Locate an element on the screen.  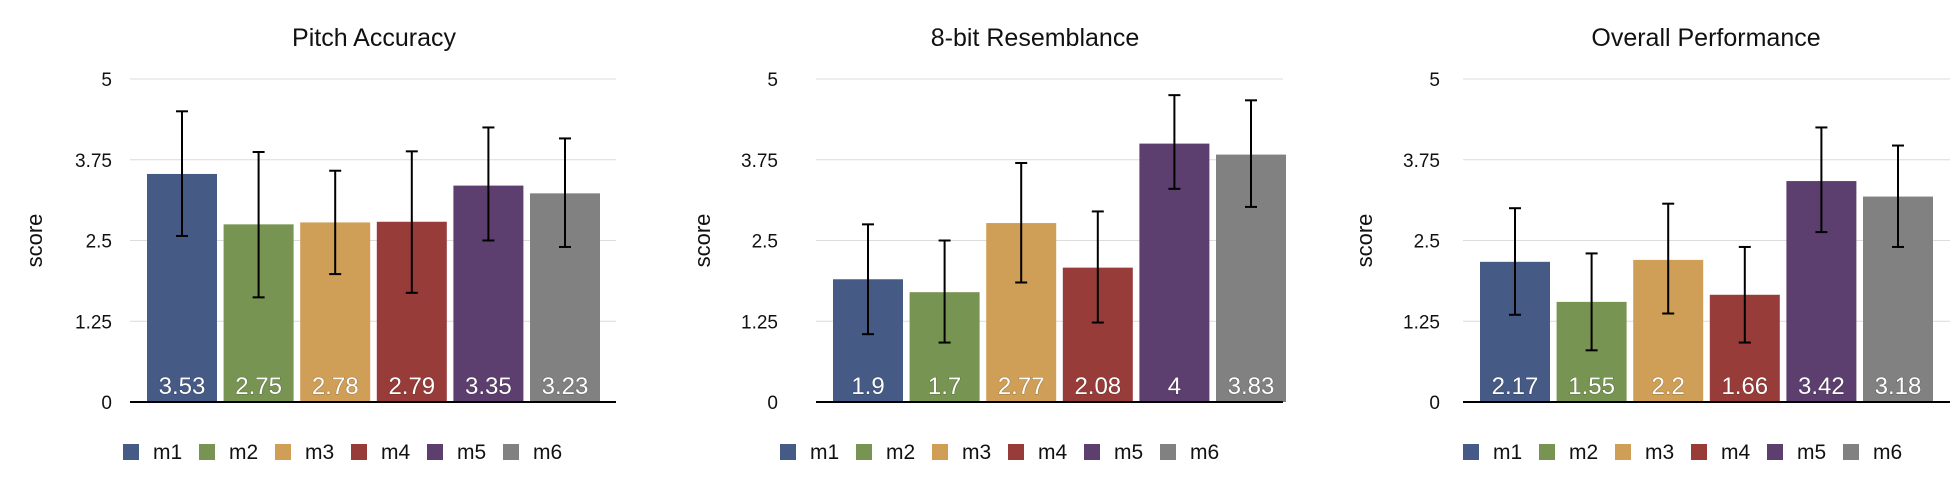
data-label-m4: 2.79 is located at coordinates (411, 386).